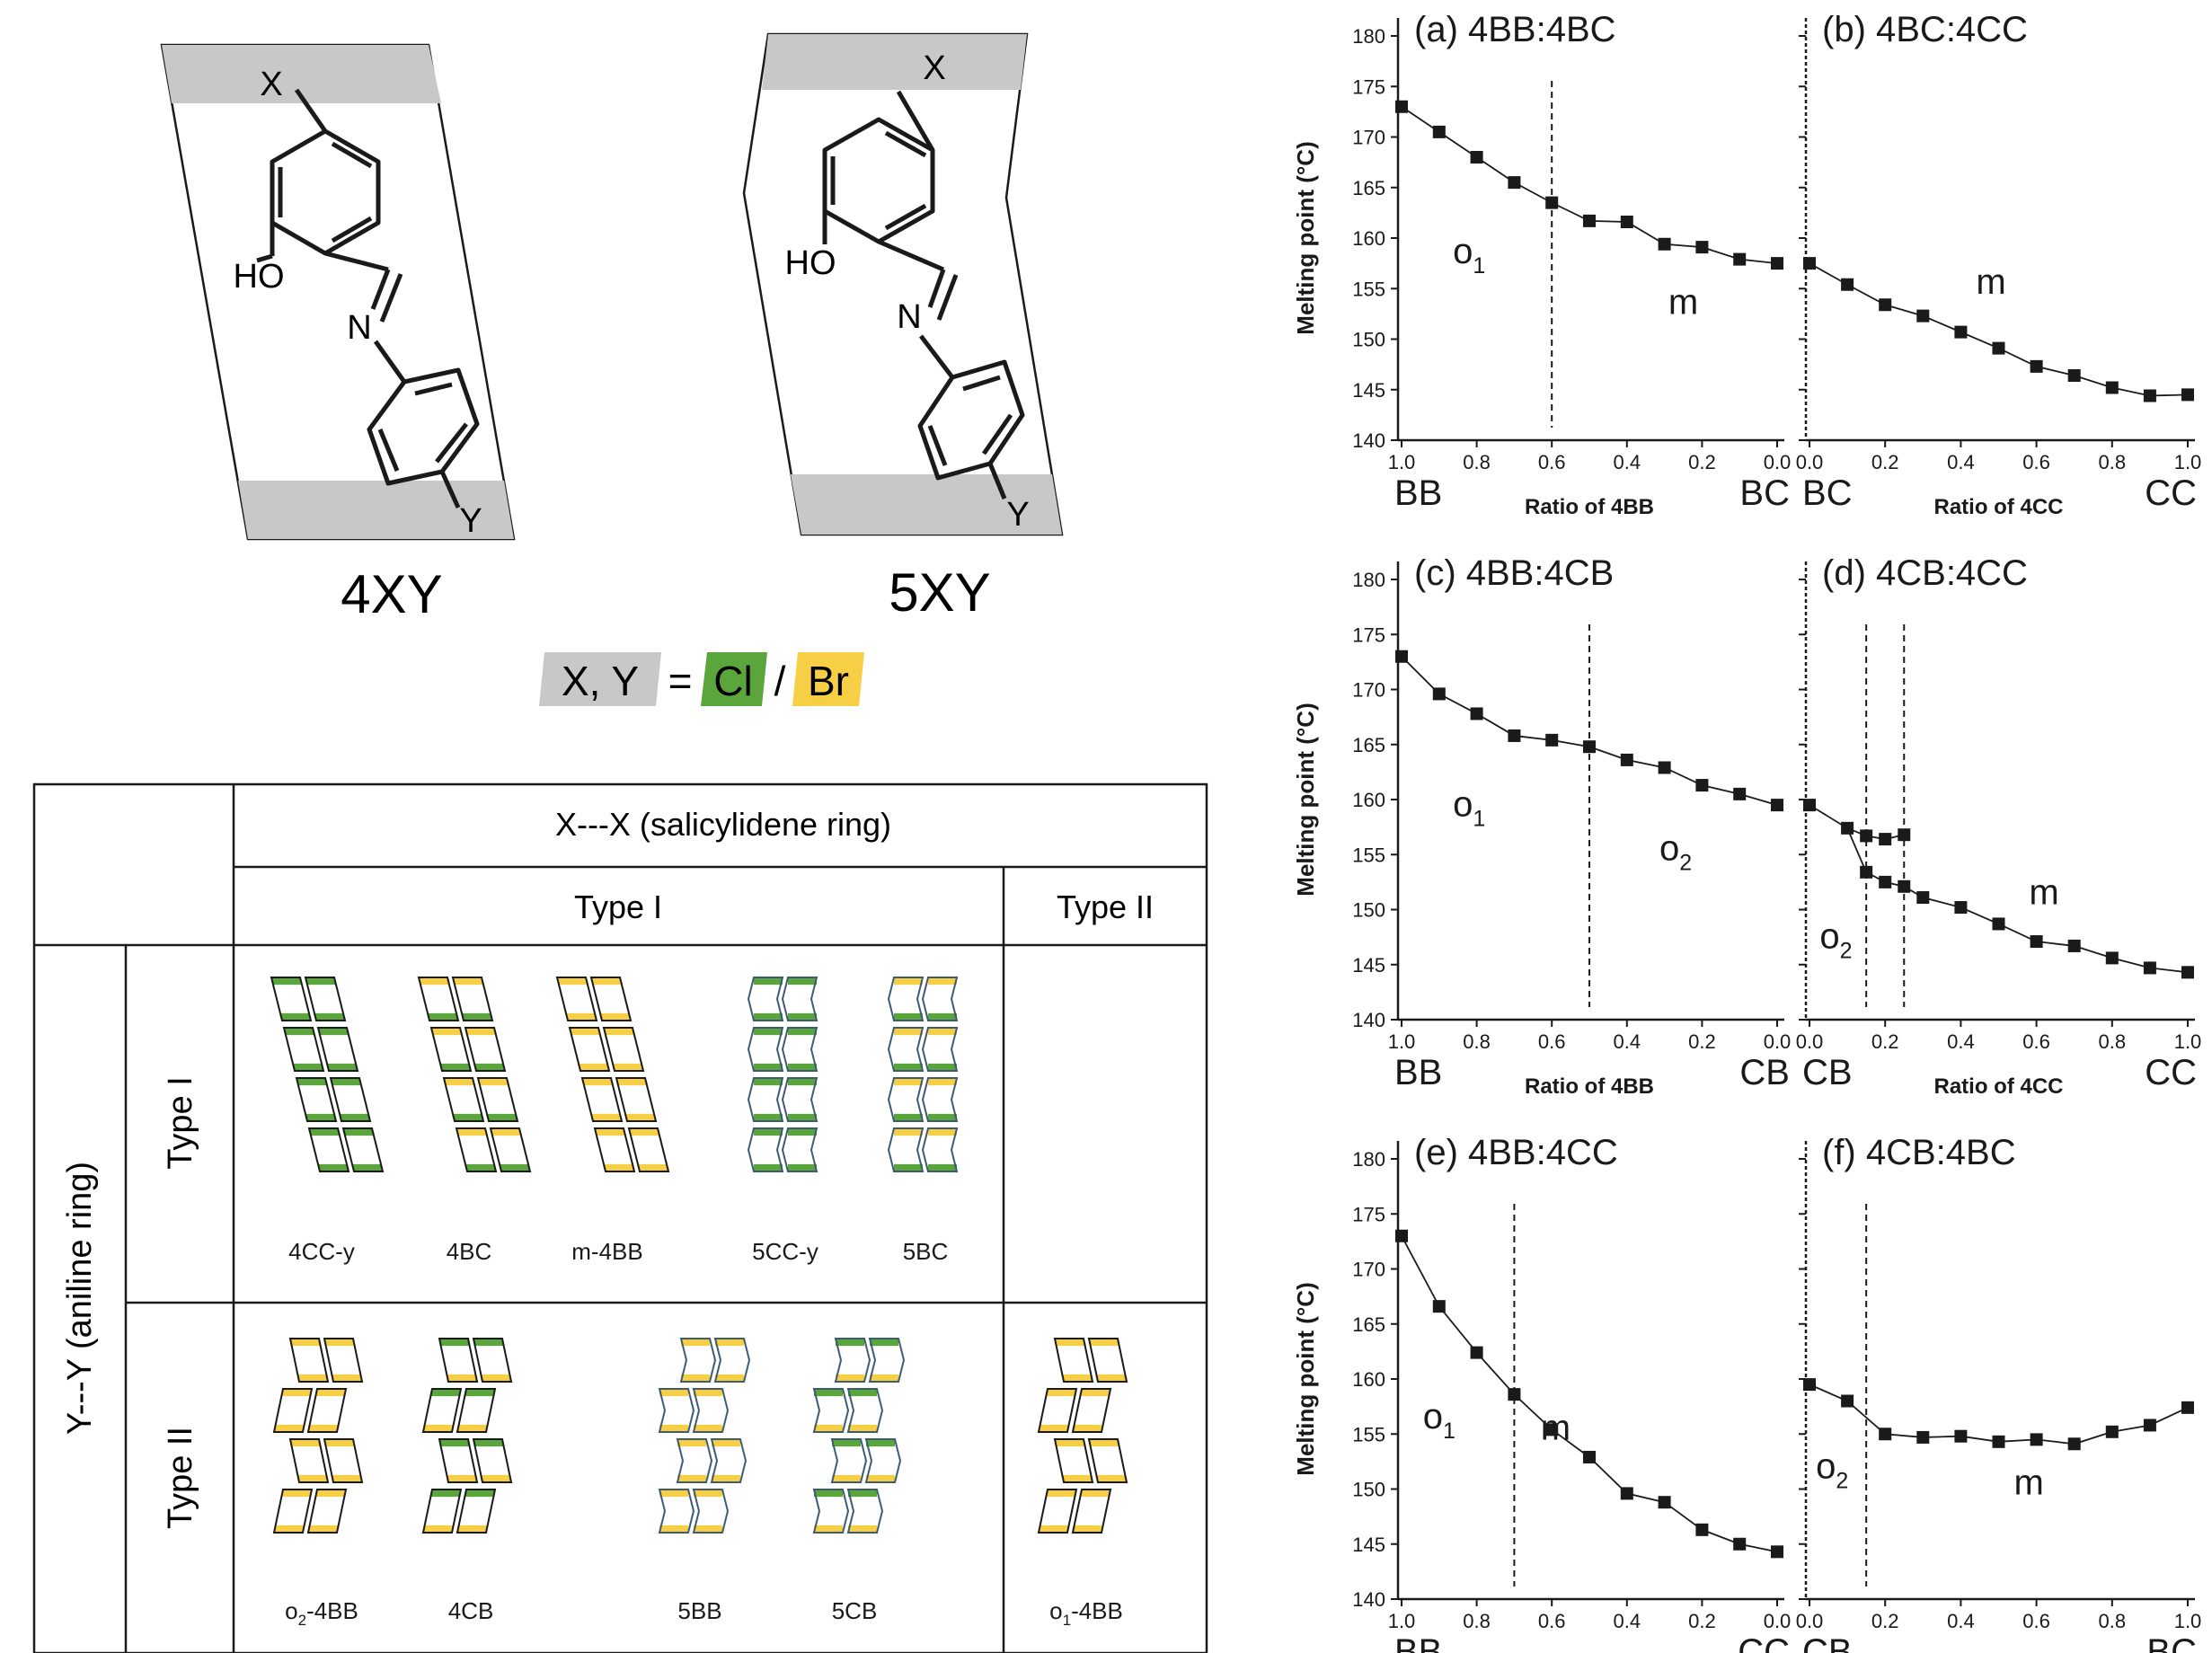  What do you see at coordinates (810, 263) in the screenshot?
I see `label-ho-5xy: HO` at bounding box center [810, 263].